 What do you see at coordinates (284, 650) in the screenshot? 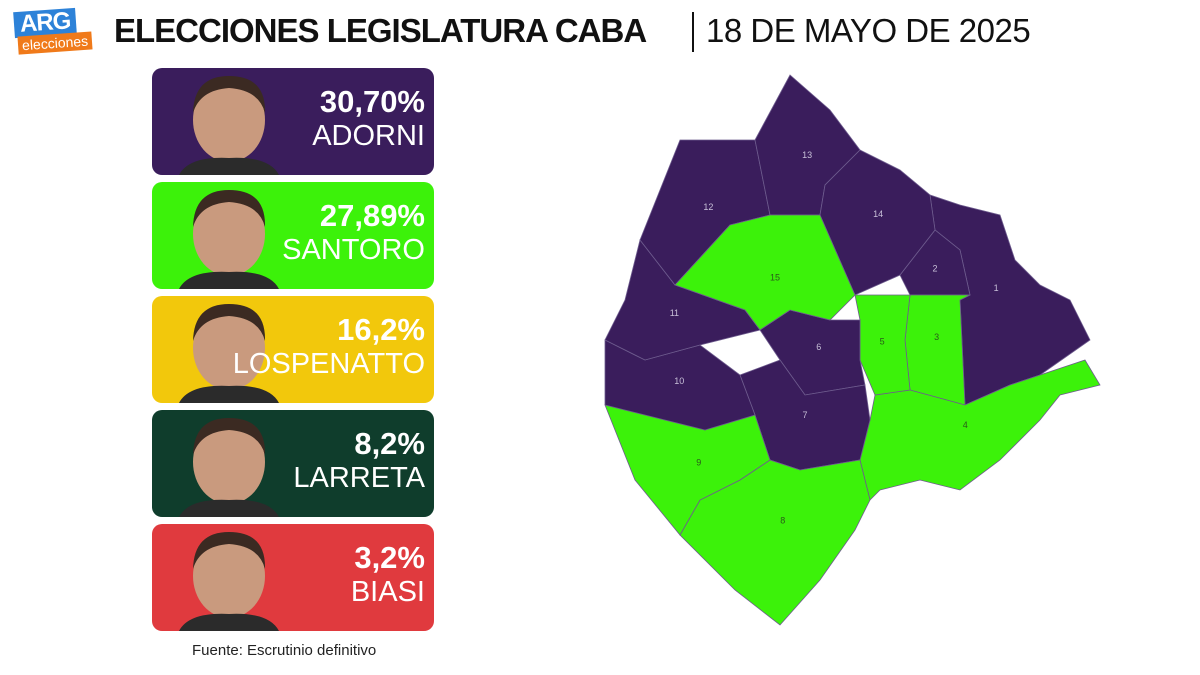
I see `source: Fuente: Escrutinio definitivo` at bounding box center [284, 650].